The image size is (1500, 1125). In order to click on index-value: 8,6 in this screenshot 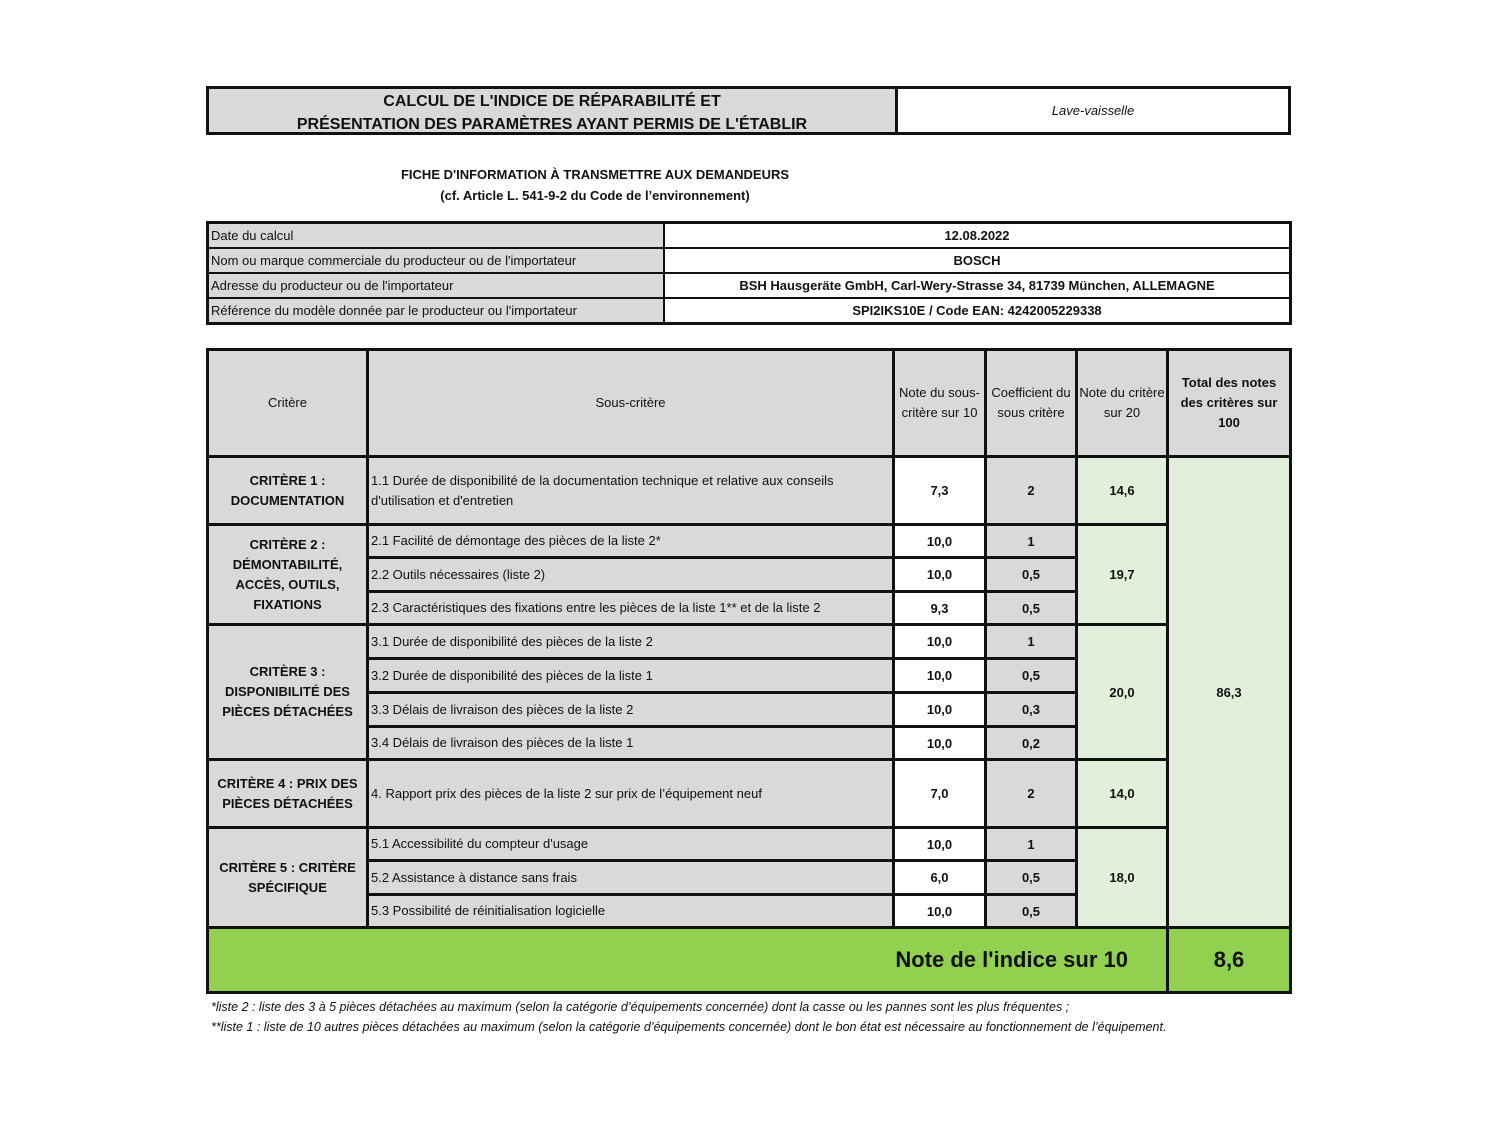, I will do `click(1229, 960)`.